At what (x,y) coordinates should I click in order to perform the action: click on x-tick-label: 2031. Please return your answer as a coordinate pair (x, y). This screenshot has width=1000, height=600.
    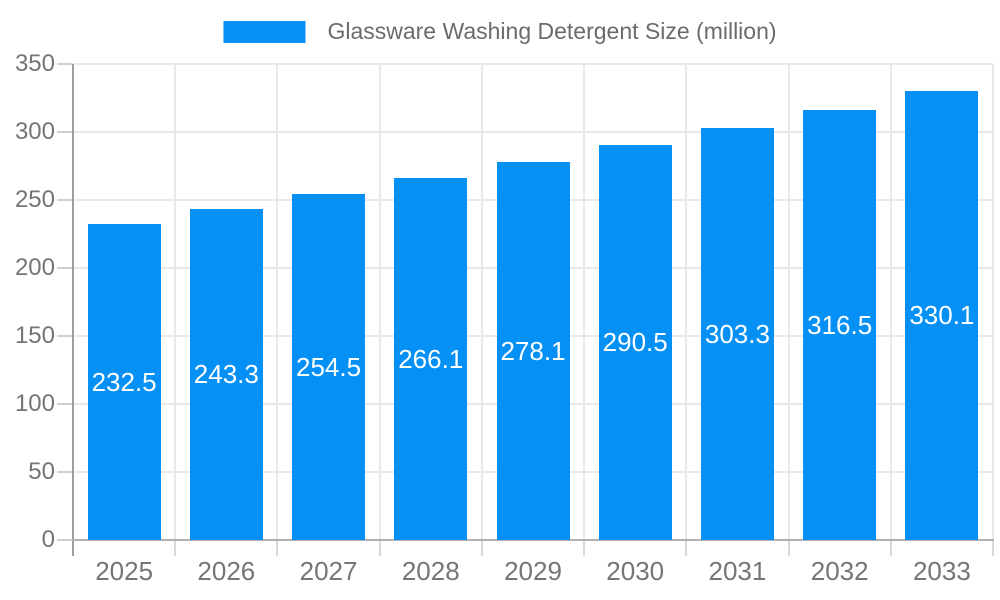
    Looking at the image, I should click on (737, 571).